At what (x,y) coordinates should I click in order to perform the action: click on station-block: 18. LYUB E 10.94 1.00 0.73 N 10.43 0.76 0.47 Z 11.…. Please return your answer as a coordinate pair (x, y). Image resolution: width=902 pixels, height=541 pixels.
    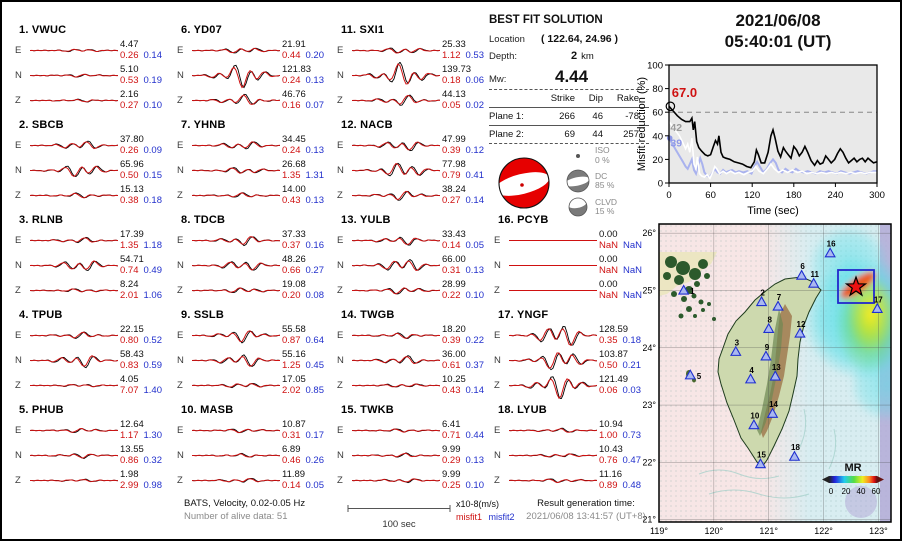
    Looking at the image, I should click on (570, 445).